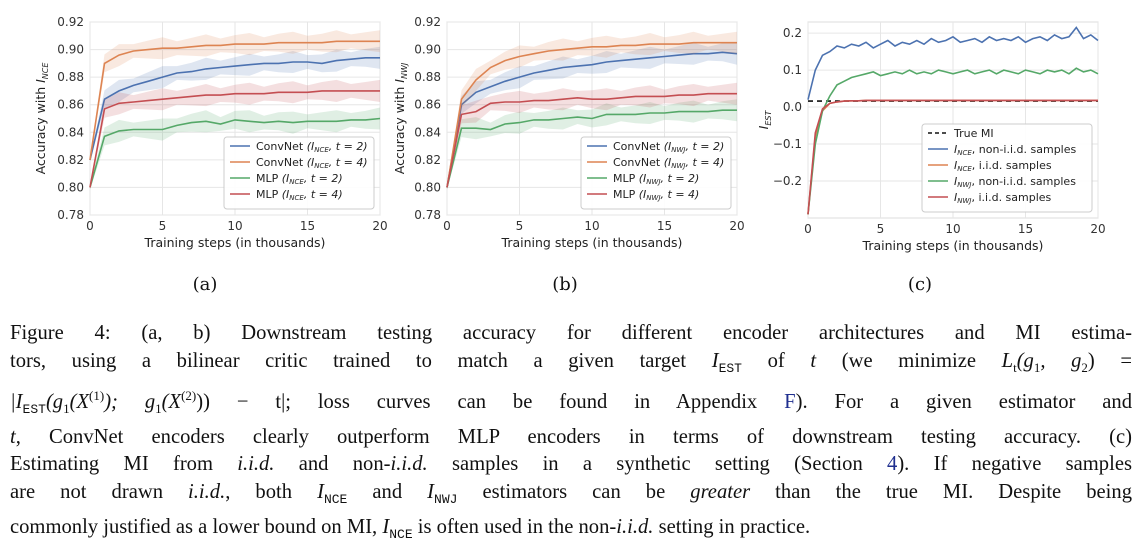  What do you see at coordinates (235, 242) in the screenshot?
I see `x-axis-label: Training steps (in thousands)` at bounding box center [235, 242].